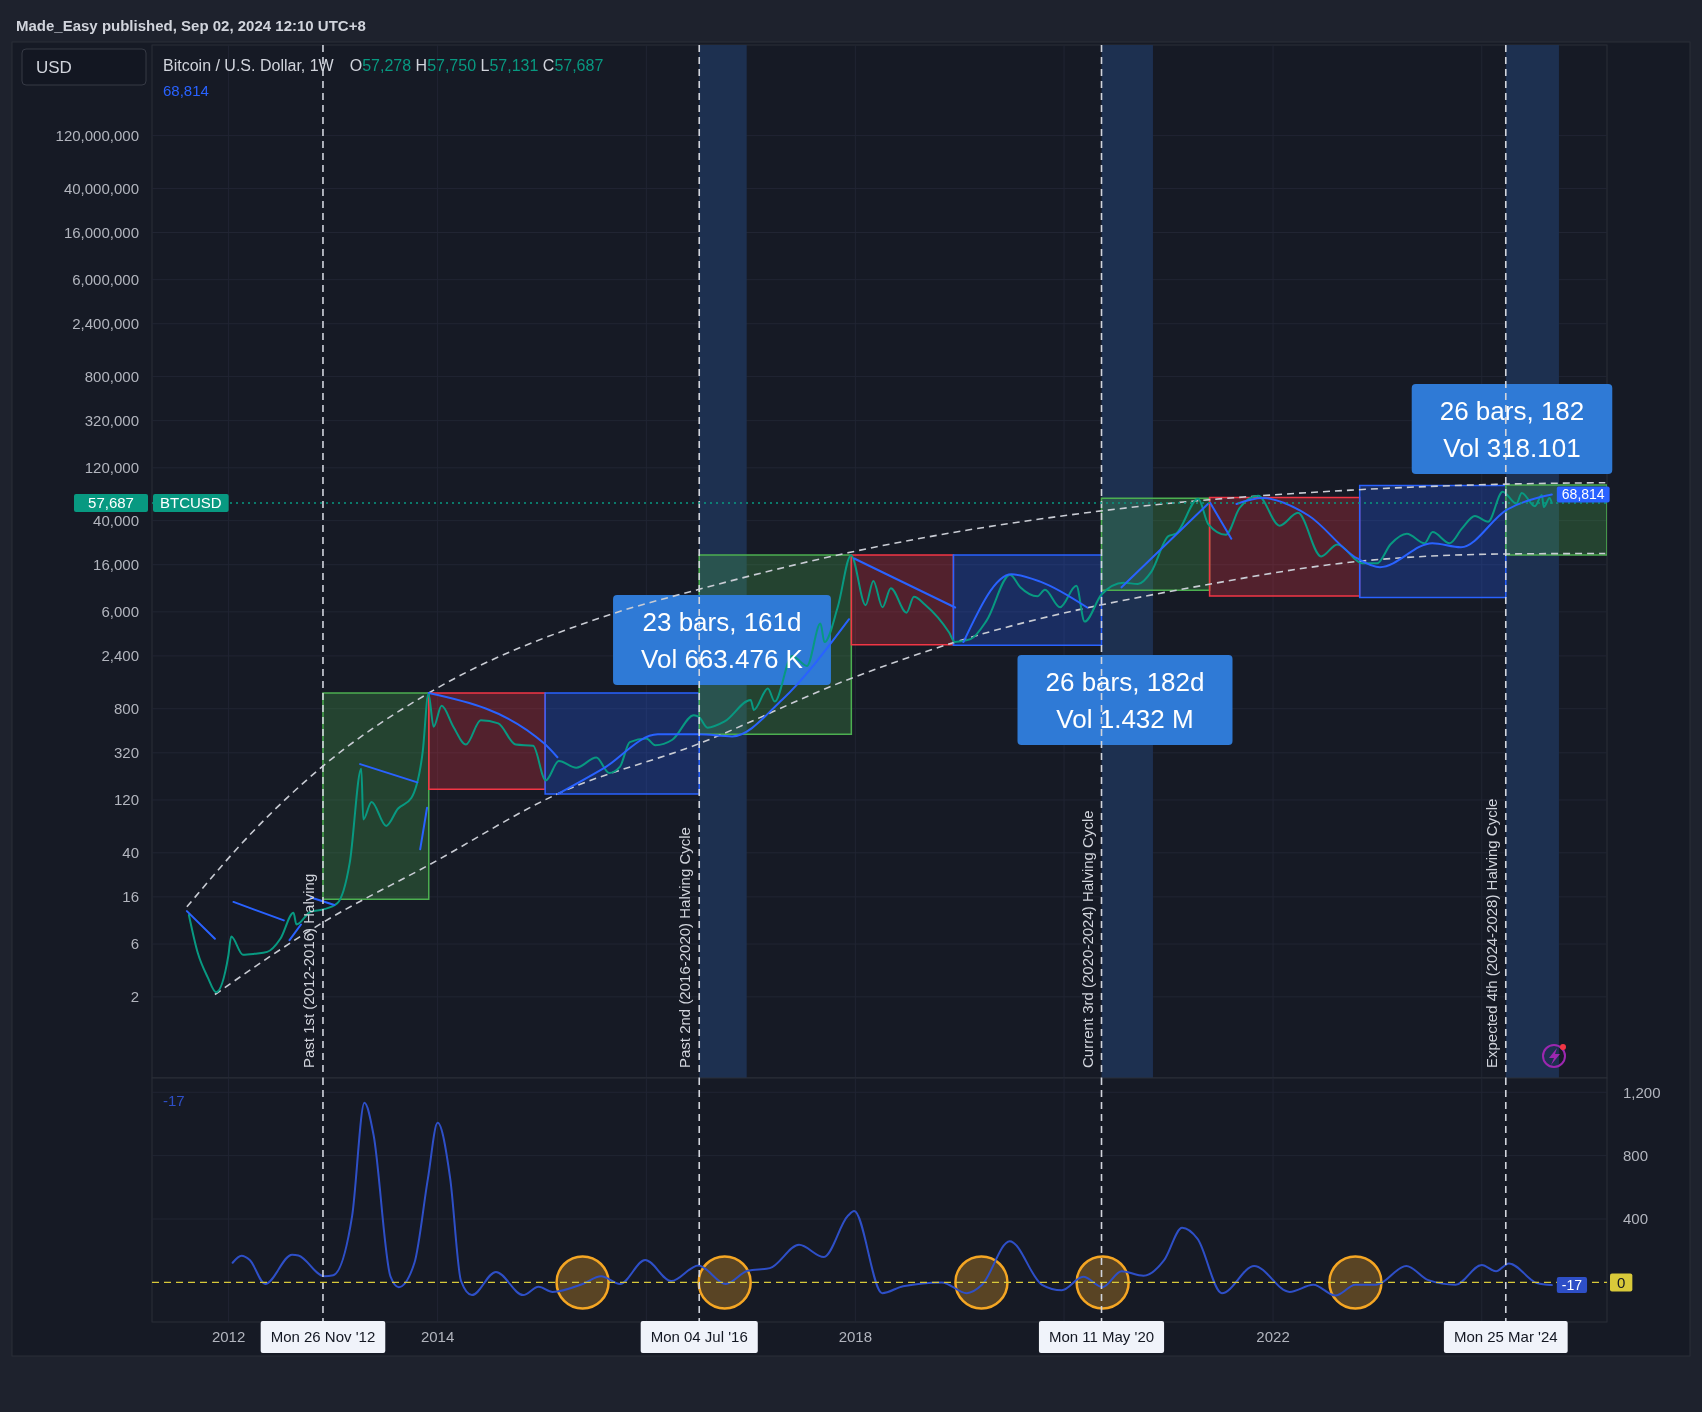 The height and width of the screenshot is (1412, 1702). Describe the element at coordinates (699, 1337) in the screenshot. I see `ref-line-label: Mon 04 Jul '16` at that location.